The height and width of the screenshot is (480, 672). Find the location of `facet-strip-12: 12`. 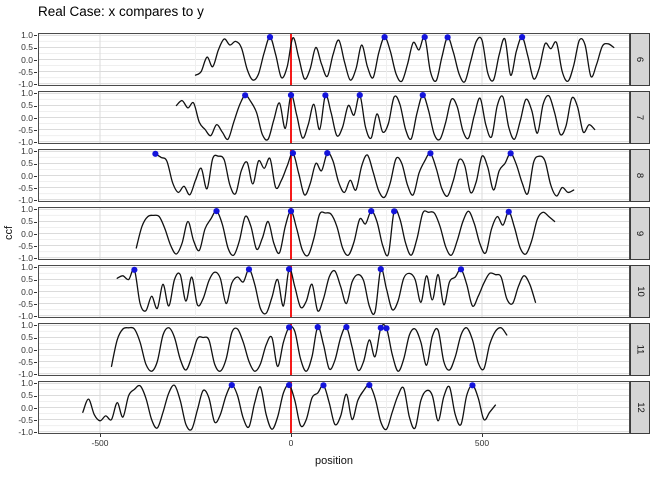

facet-strip-12: 12 is located at coordinates (640, 407).